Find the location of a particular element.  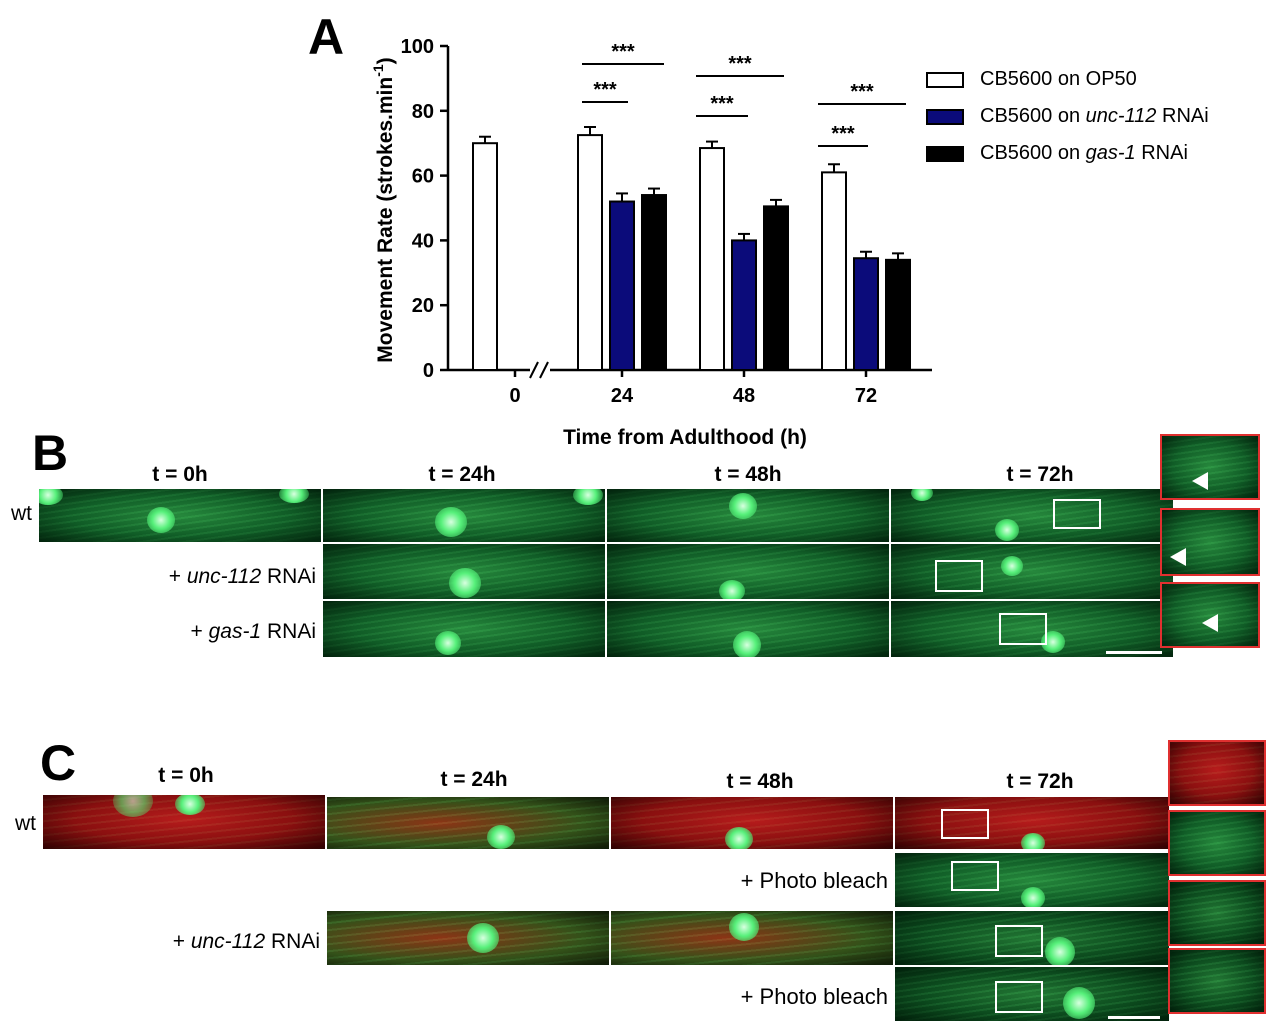

micrograph-b-gas1-72h is located at coordinates (1032, 629).